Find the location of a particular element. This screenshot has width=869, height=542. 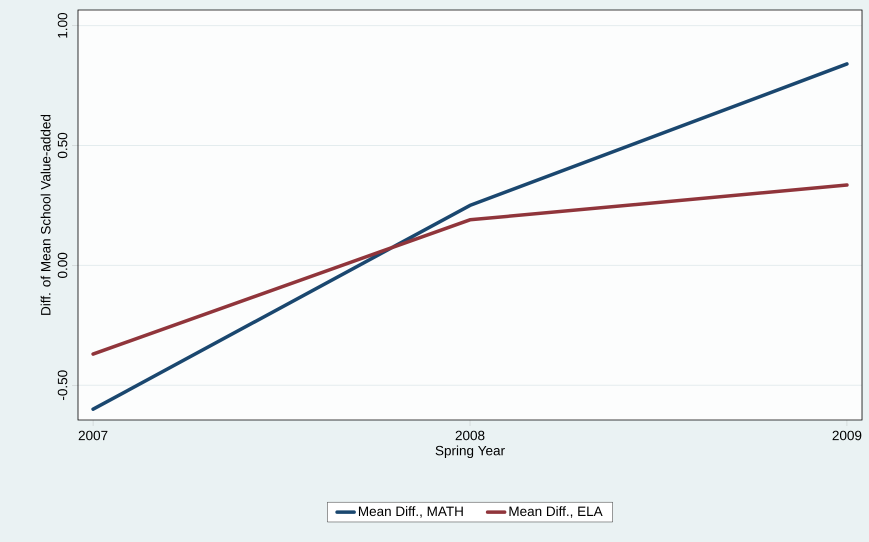

x-tick-label: 2008 is located at coordinates (470, 435).